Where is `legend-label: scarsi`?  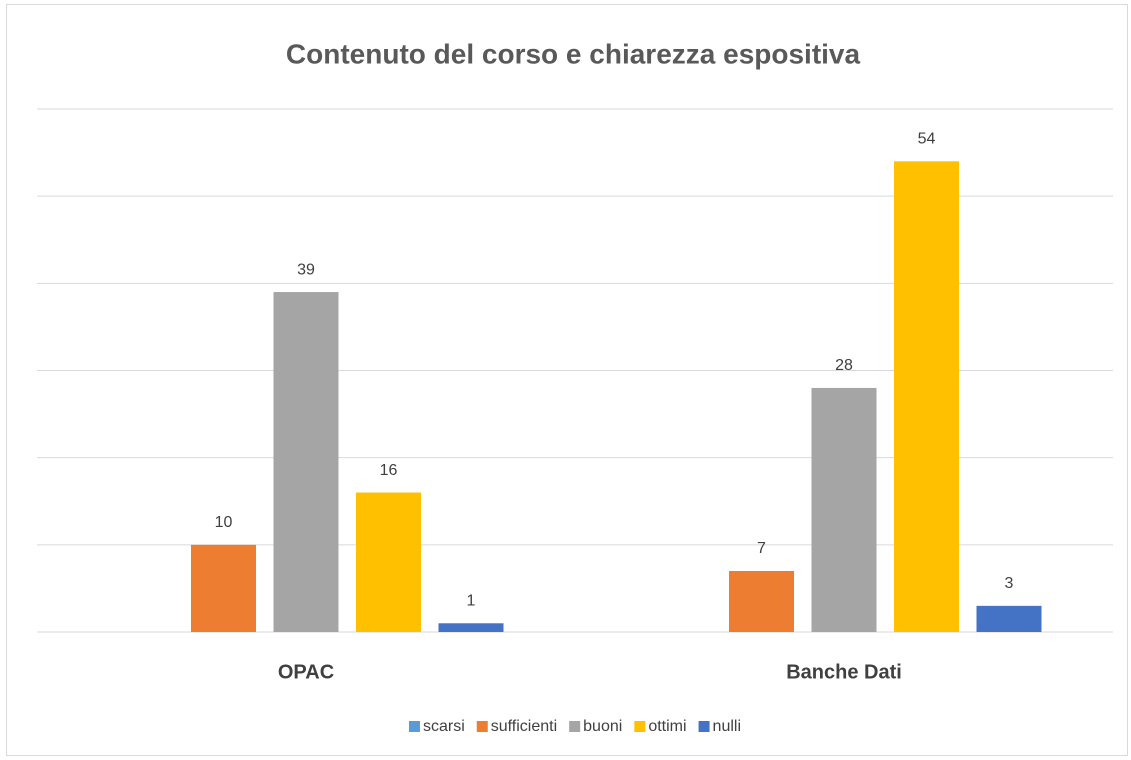 legend-label: scarsi is located at coordinates (444, 726).